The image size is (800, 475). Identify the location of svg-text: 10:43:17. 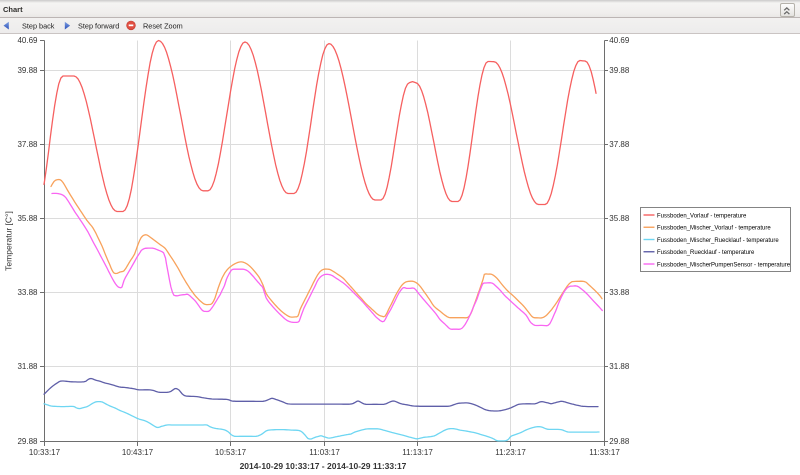
(138, 452).